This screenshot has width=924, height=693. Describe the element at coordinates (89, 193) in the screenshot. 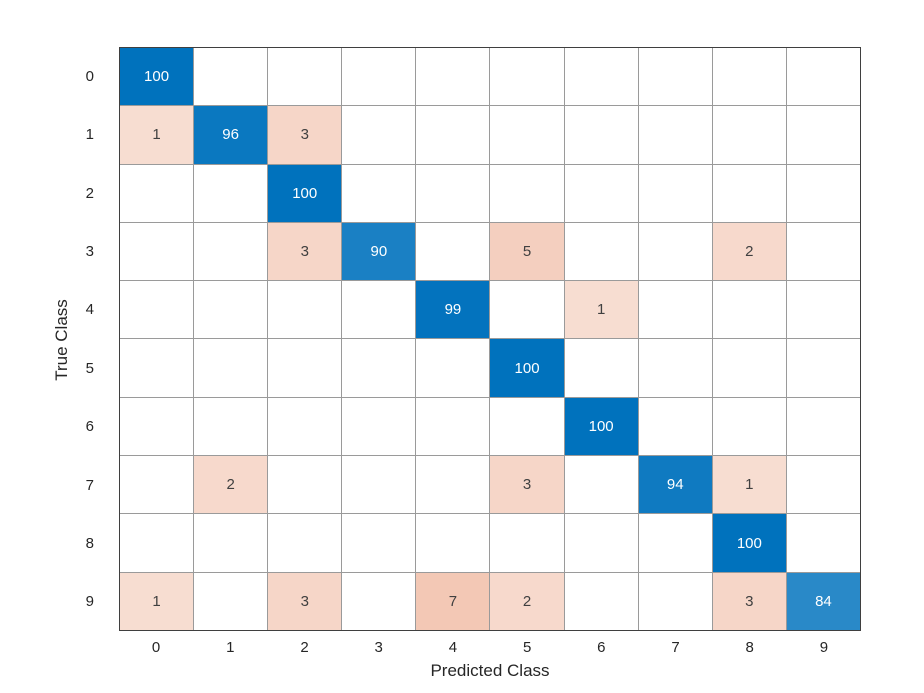

I see `y-tick-label: 2` at that location.